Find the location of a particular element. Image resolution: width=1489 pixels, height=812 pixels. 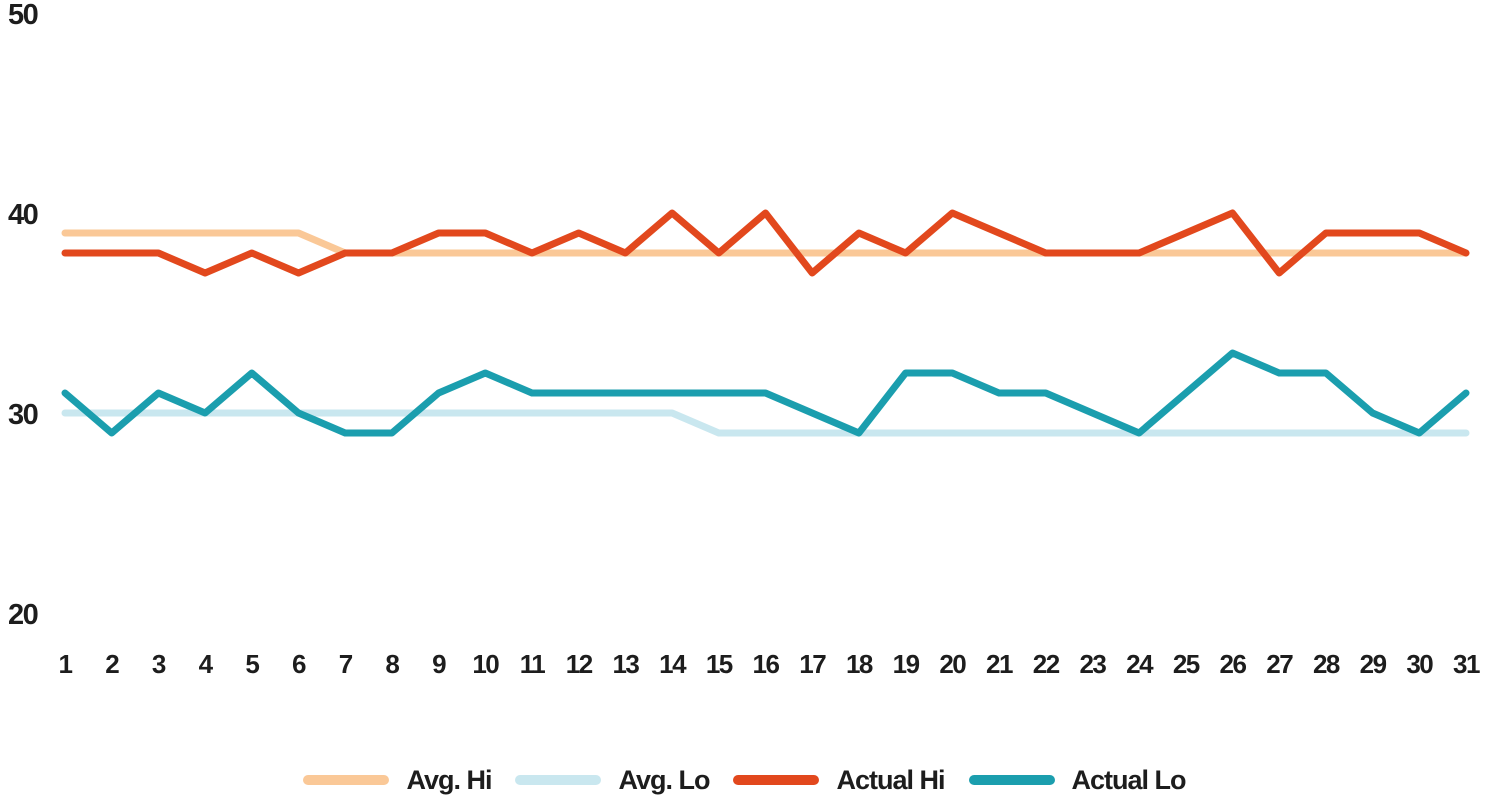

legend-label-avg-lo: Avg. Lo is located at coordinates (664, 779).